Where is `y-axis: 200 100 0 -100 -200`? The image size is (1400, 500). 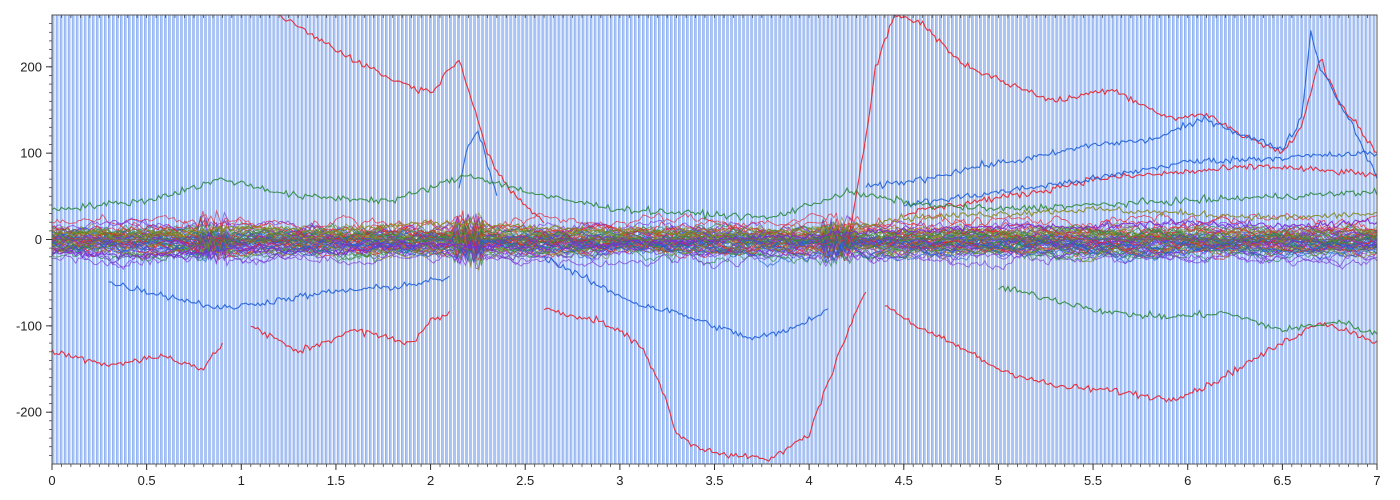 y-axis: 200 100 0 -100 -200 is located at coordinates (34, 239).